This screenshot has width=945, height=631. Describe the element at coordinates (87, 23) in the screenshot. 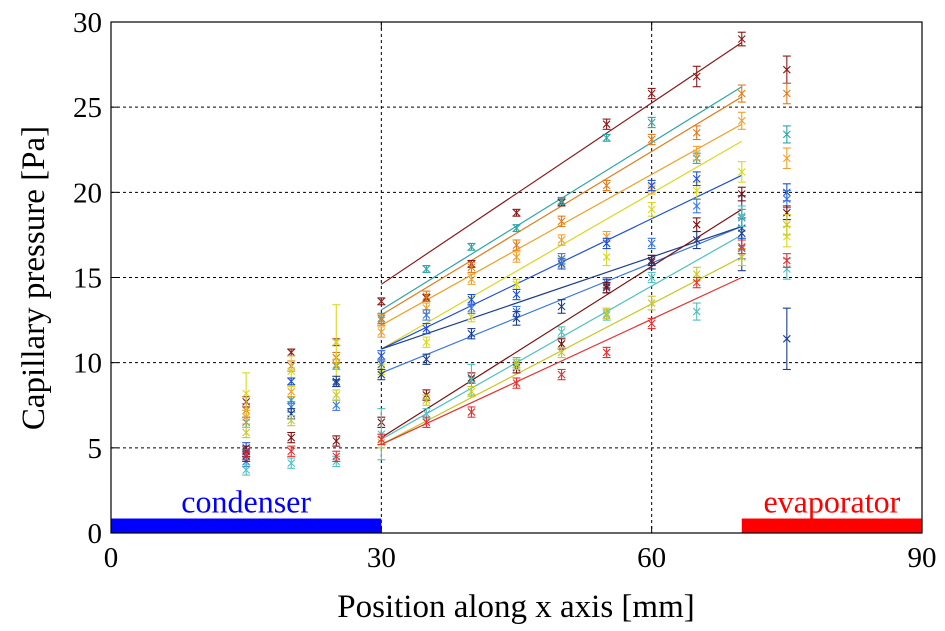

I see `y-tick-label: 30` at that location.